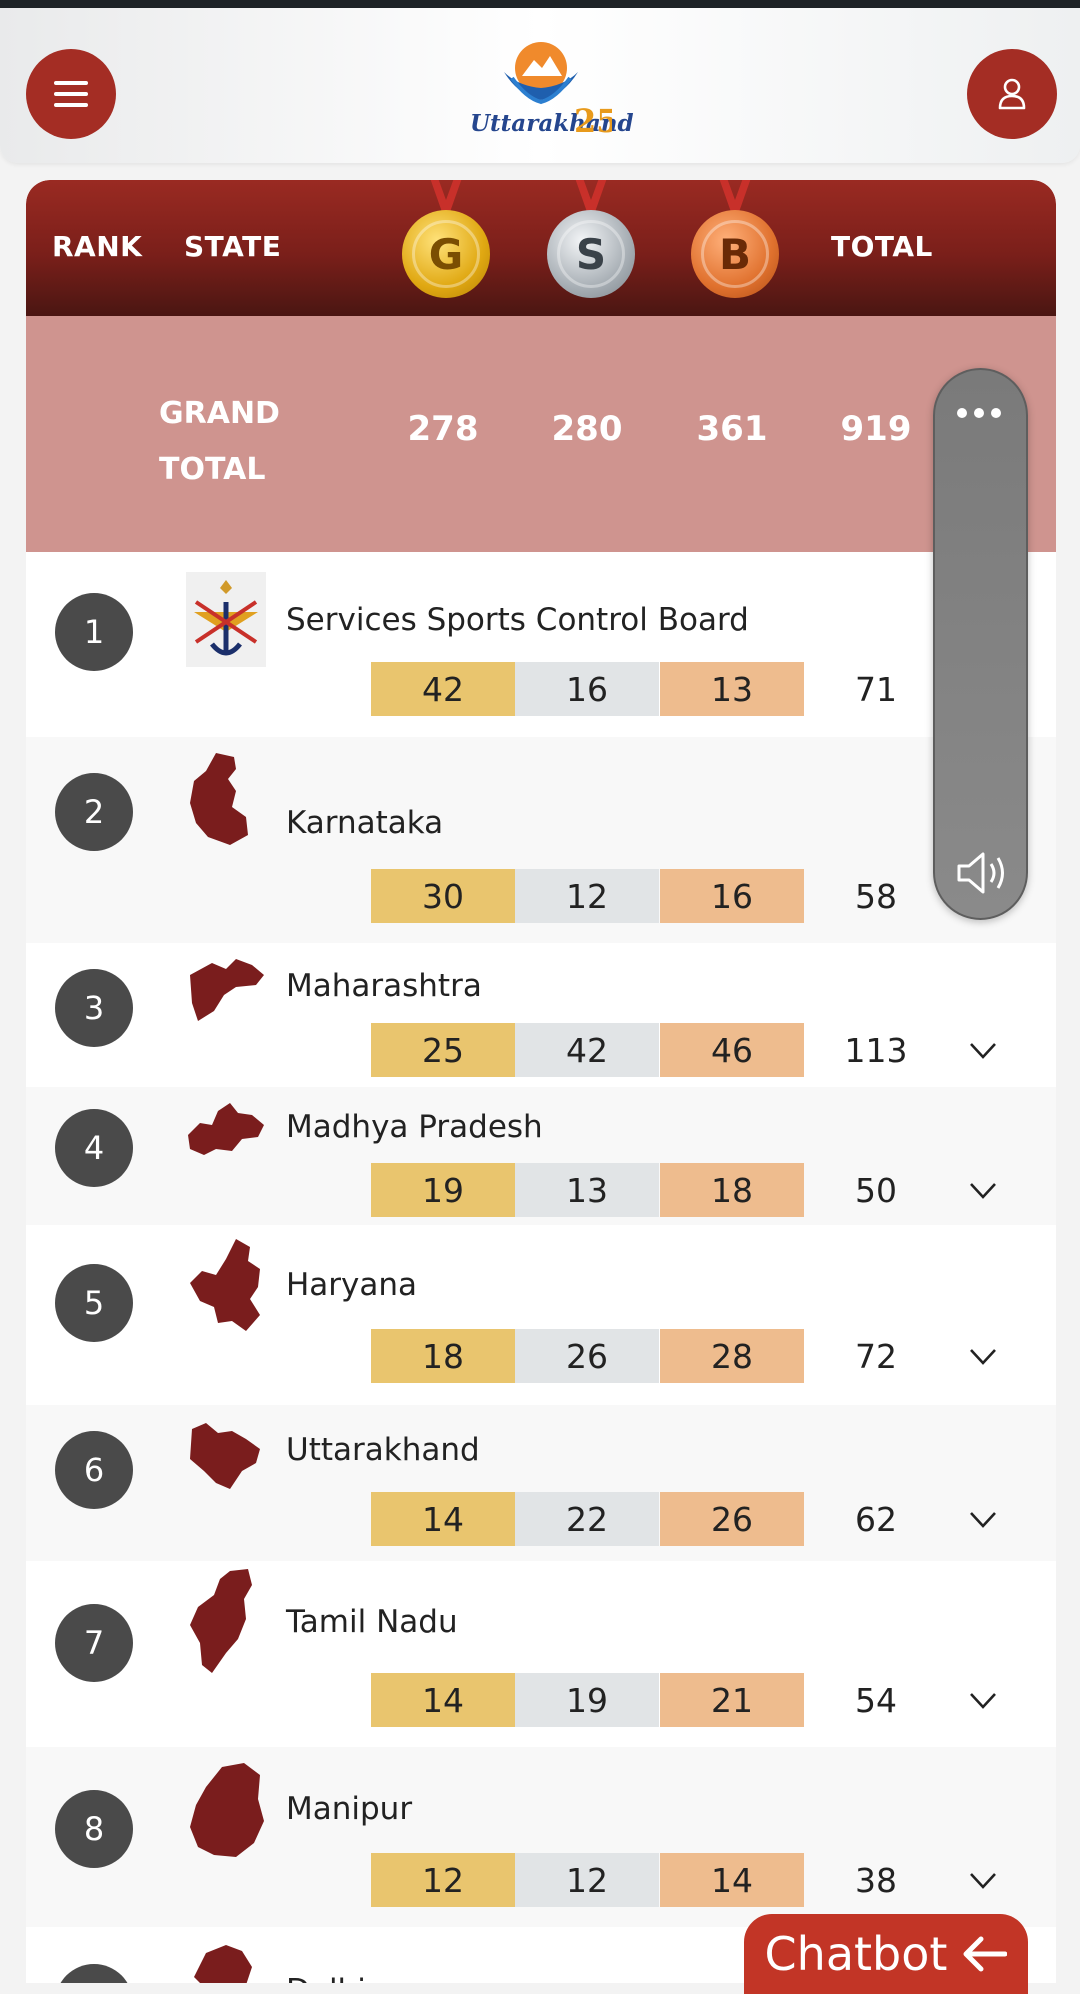  Describe the element at coordinates (541, 1955) in the screenshot. I see `table-row: 9 Delhi` at that location.